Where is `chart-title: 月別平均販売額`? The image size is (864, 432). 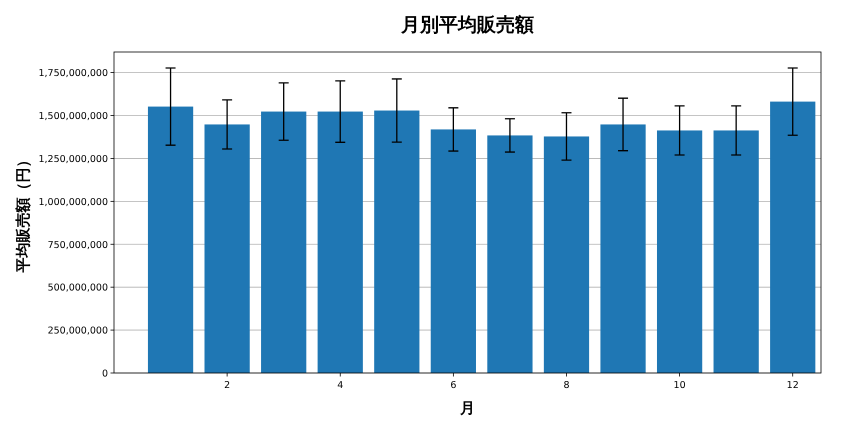 chart-title: 月別平均販売額 is located at coordinates (467, 25).